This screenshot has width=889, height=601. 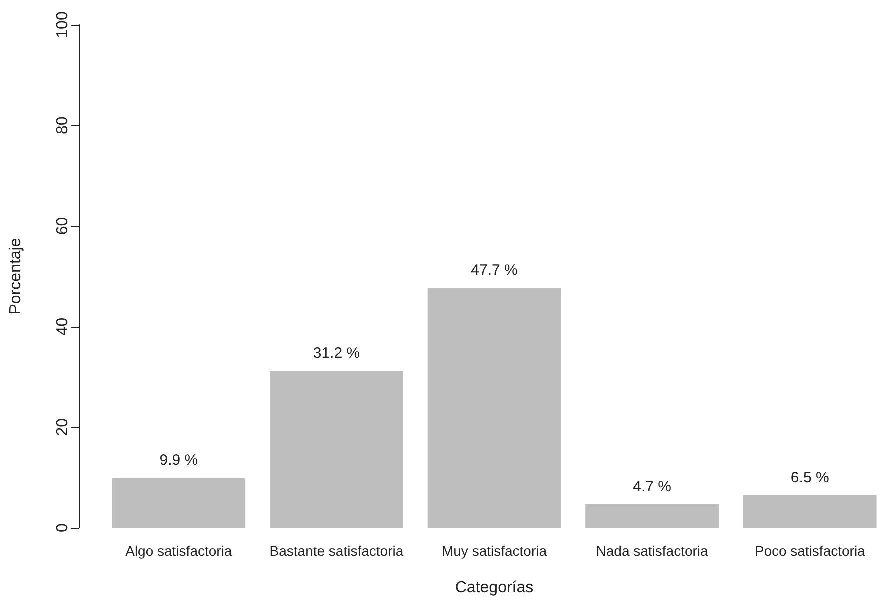 I want to click on y-tick-label: 40, so click(x=63, y=327).